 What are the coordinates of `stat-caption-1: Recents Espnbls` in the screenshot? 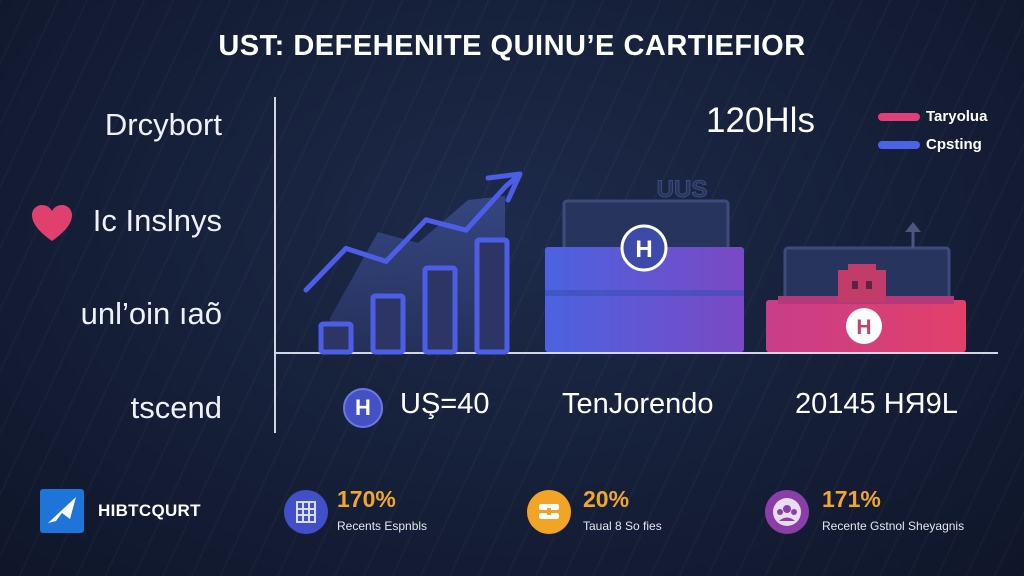 It's located at (382, 526).